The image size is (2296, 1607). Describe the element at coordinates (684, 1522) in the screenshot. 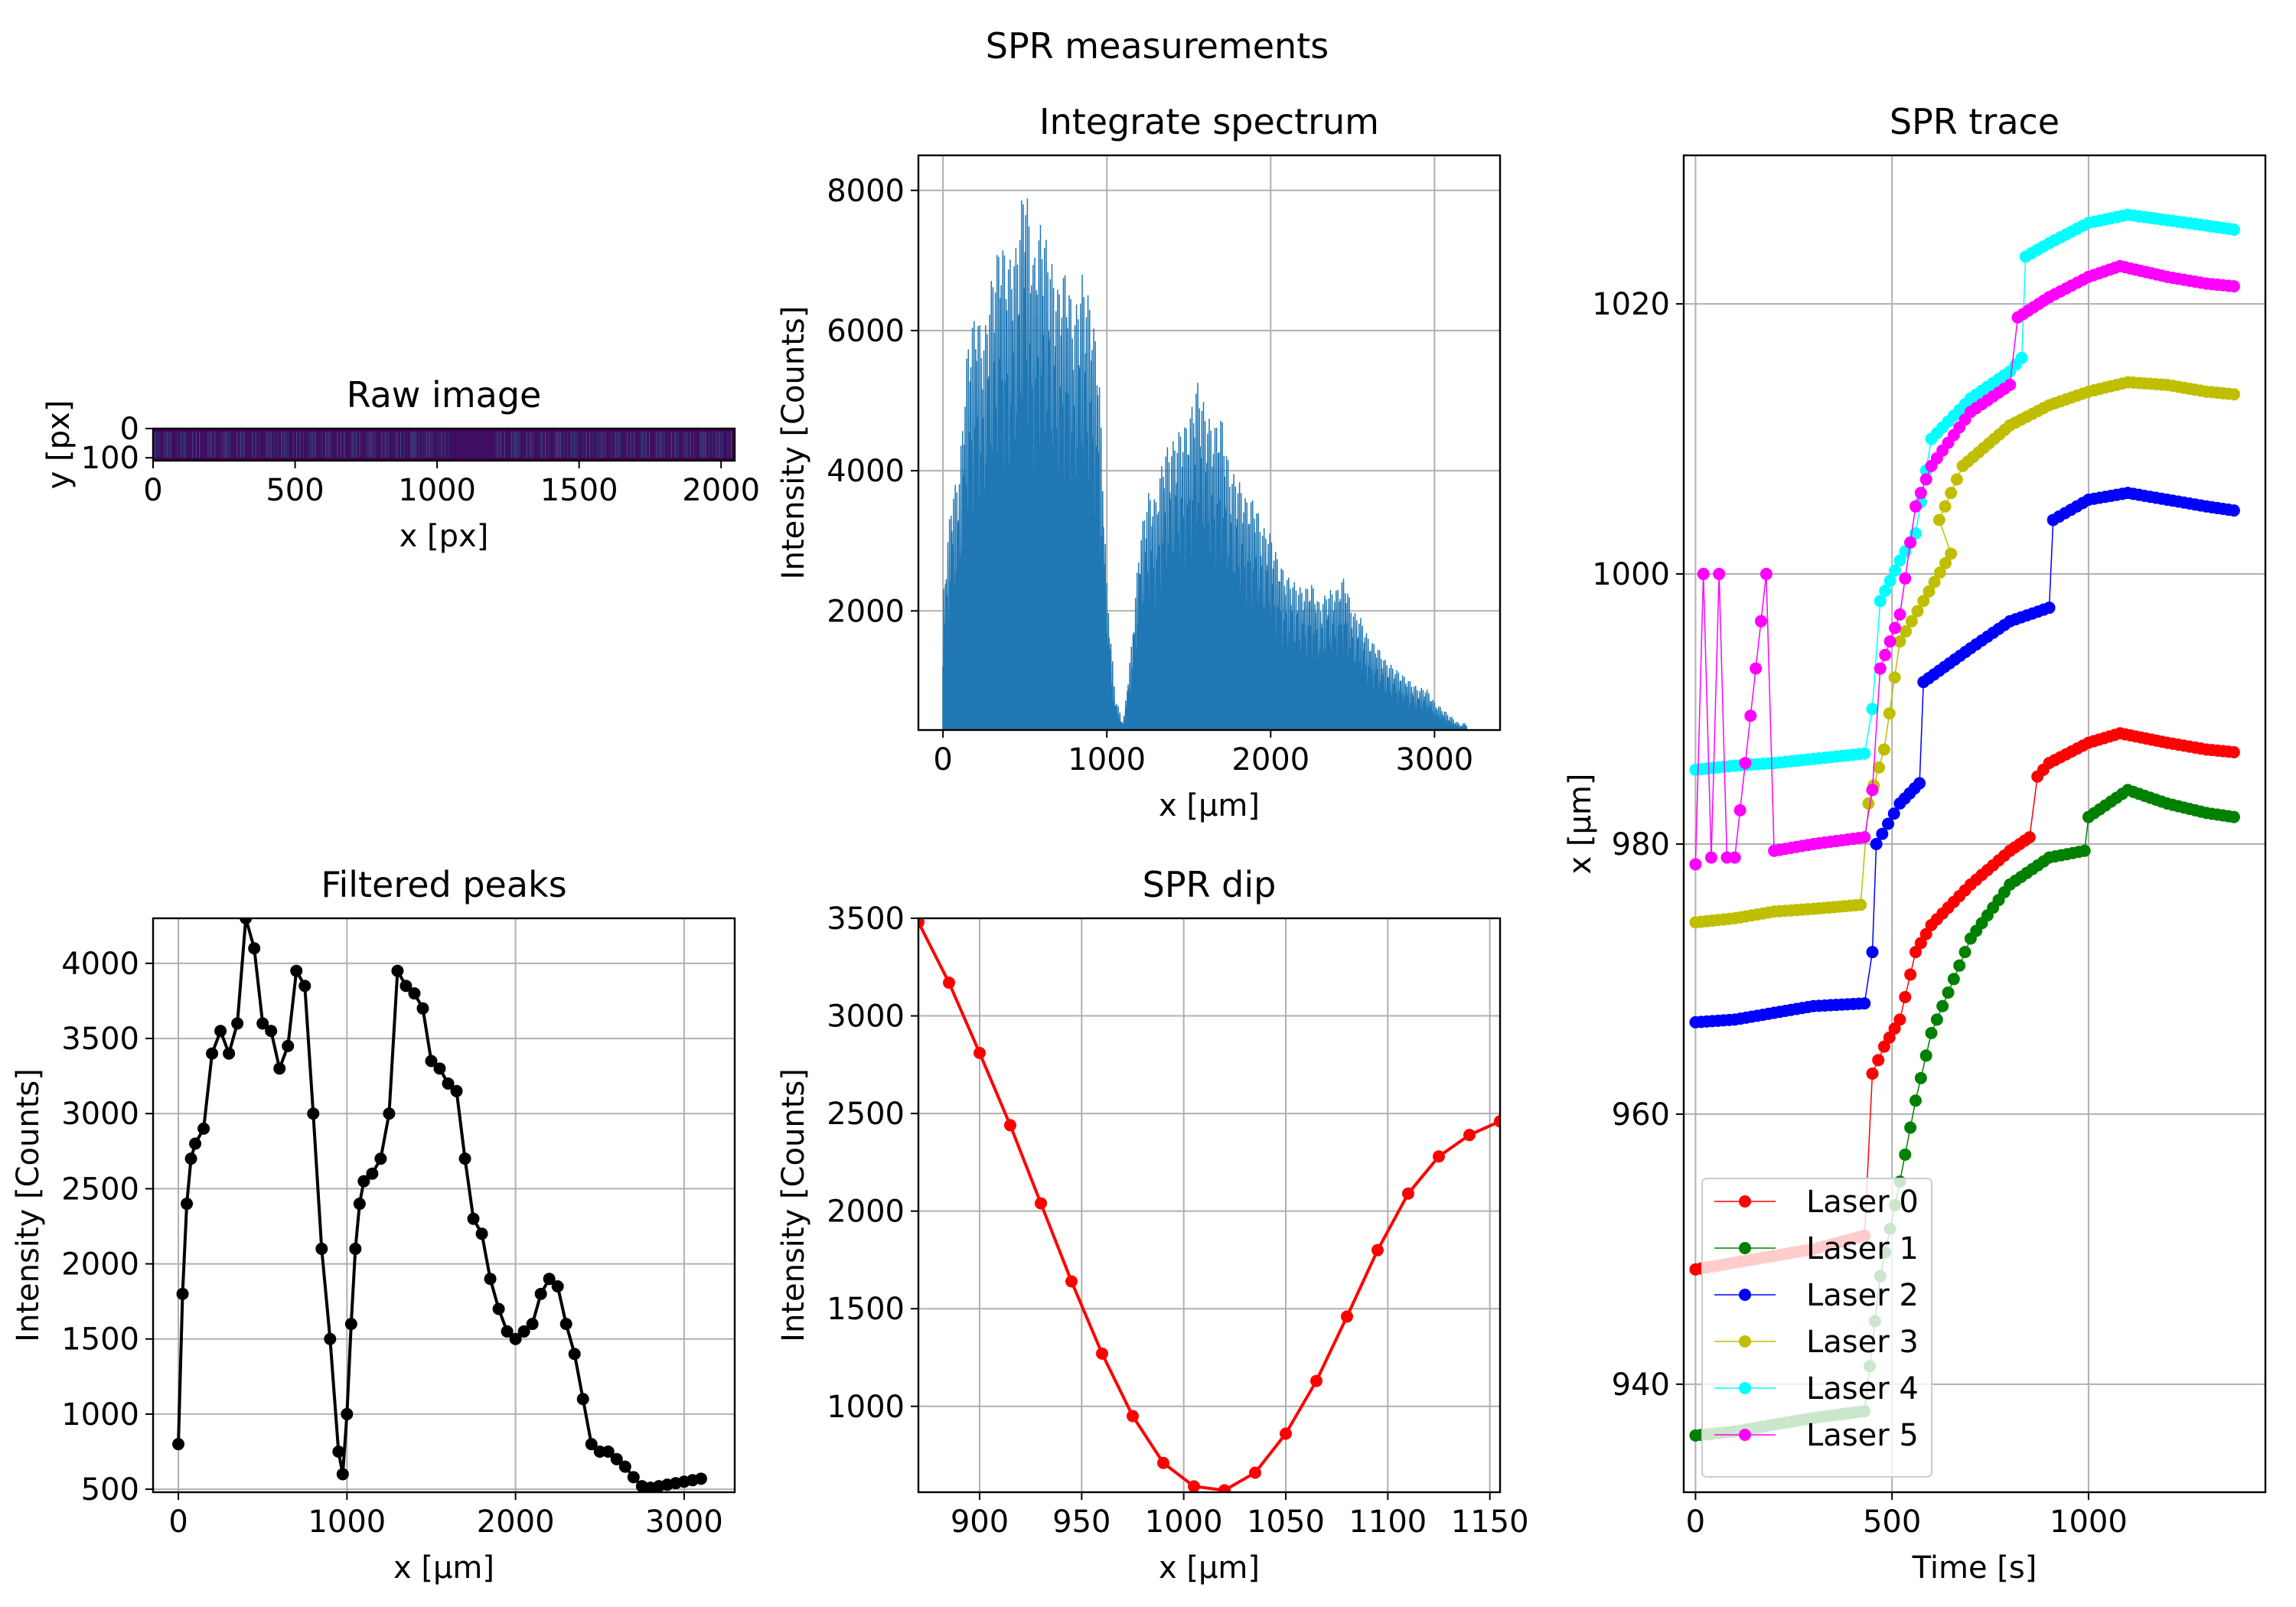

I see `x-tick-label: 3000` at that location.